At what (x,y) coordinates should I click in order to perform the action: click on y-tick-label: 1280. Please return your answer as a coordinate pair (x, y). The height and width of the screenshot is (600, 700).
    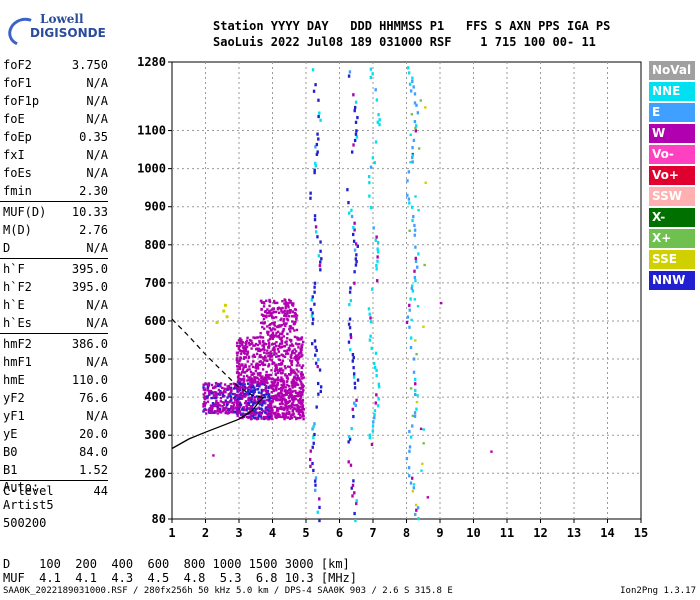
    Looking at the image, I should click on (151, 62).